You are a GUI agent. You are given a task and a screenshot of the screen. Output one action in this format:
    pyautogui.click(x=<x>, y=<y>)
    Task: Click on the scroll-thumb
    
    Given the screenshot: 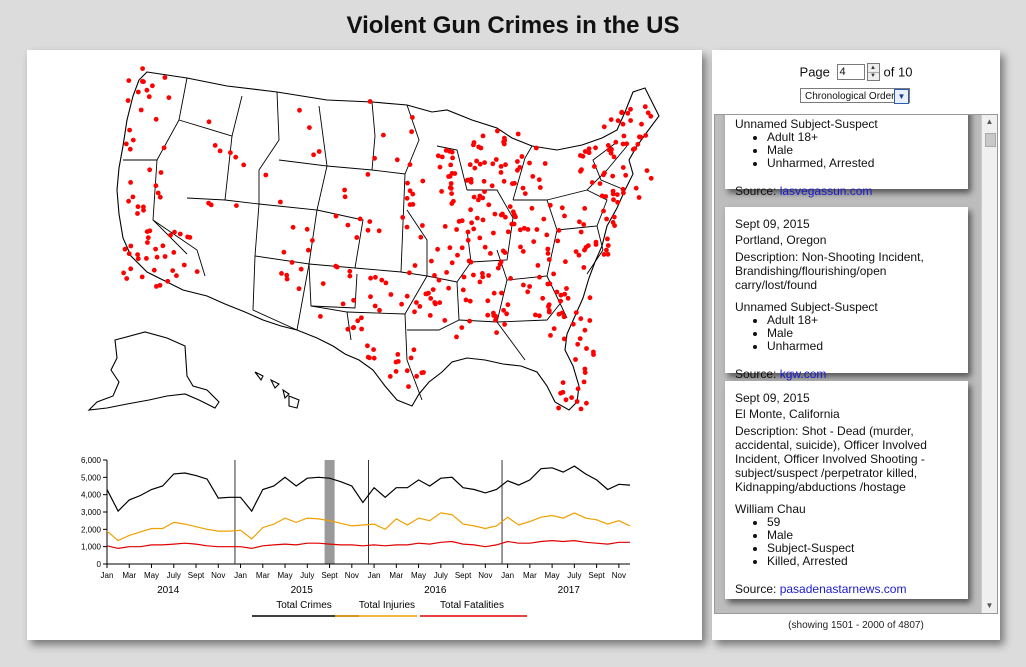 What is the action you would take?
    pyautogui.click(x=990, y=140)
    